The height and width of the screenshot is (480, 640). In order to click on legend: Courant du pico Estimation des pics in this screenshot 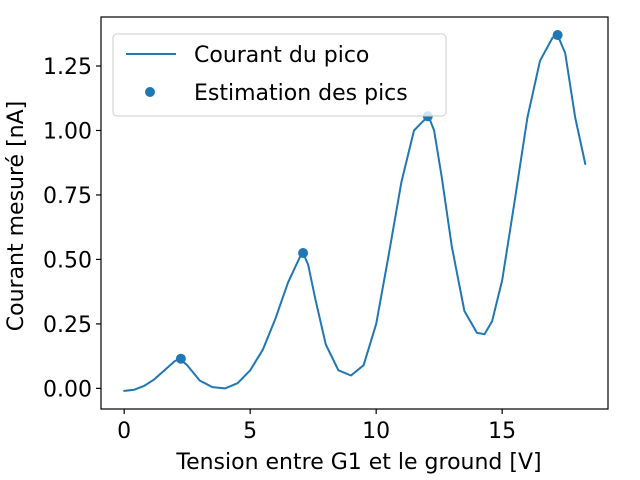, I will do `click(279, 75)`.